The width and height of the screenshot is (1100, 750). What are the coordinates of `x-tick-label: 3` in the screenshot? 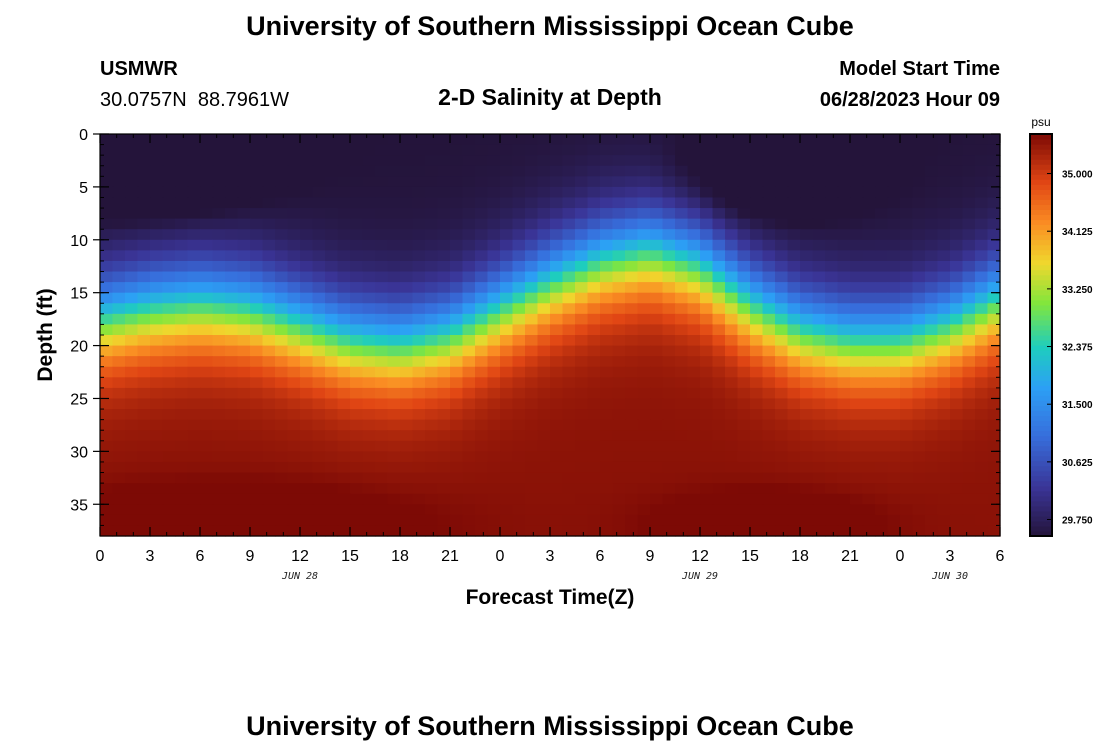 It's located at (550, 556).